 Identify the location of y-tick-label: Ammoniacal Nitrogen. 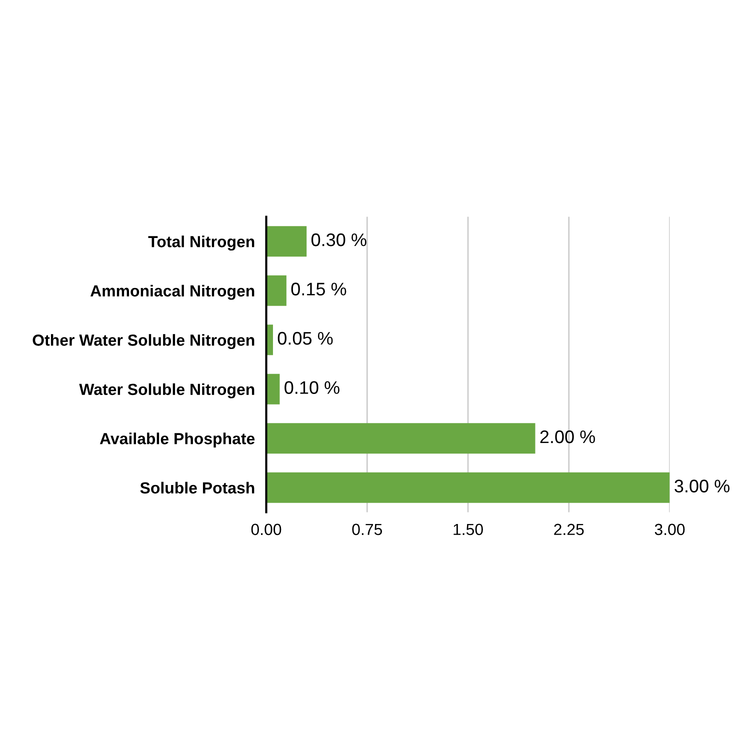
(172, 292).